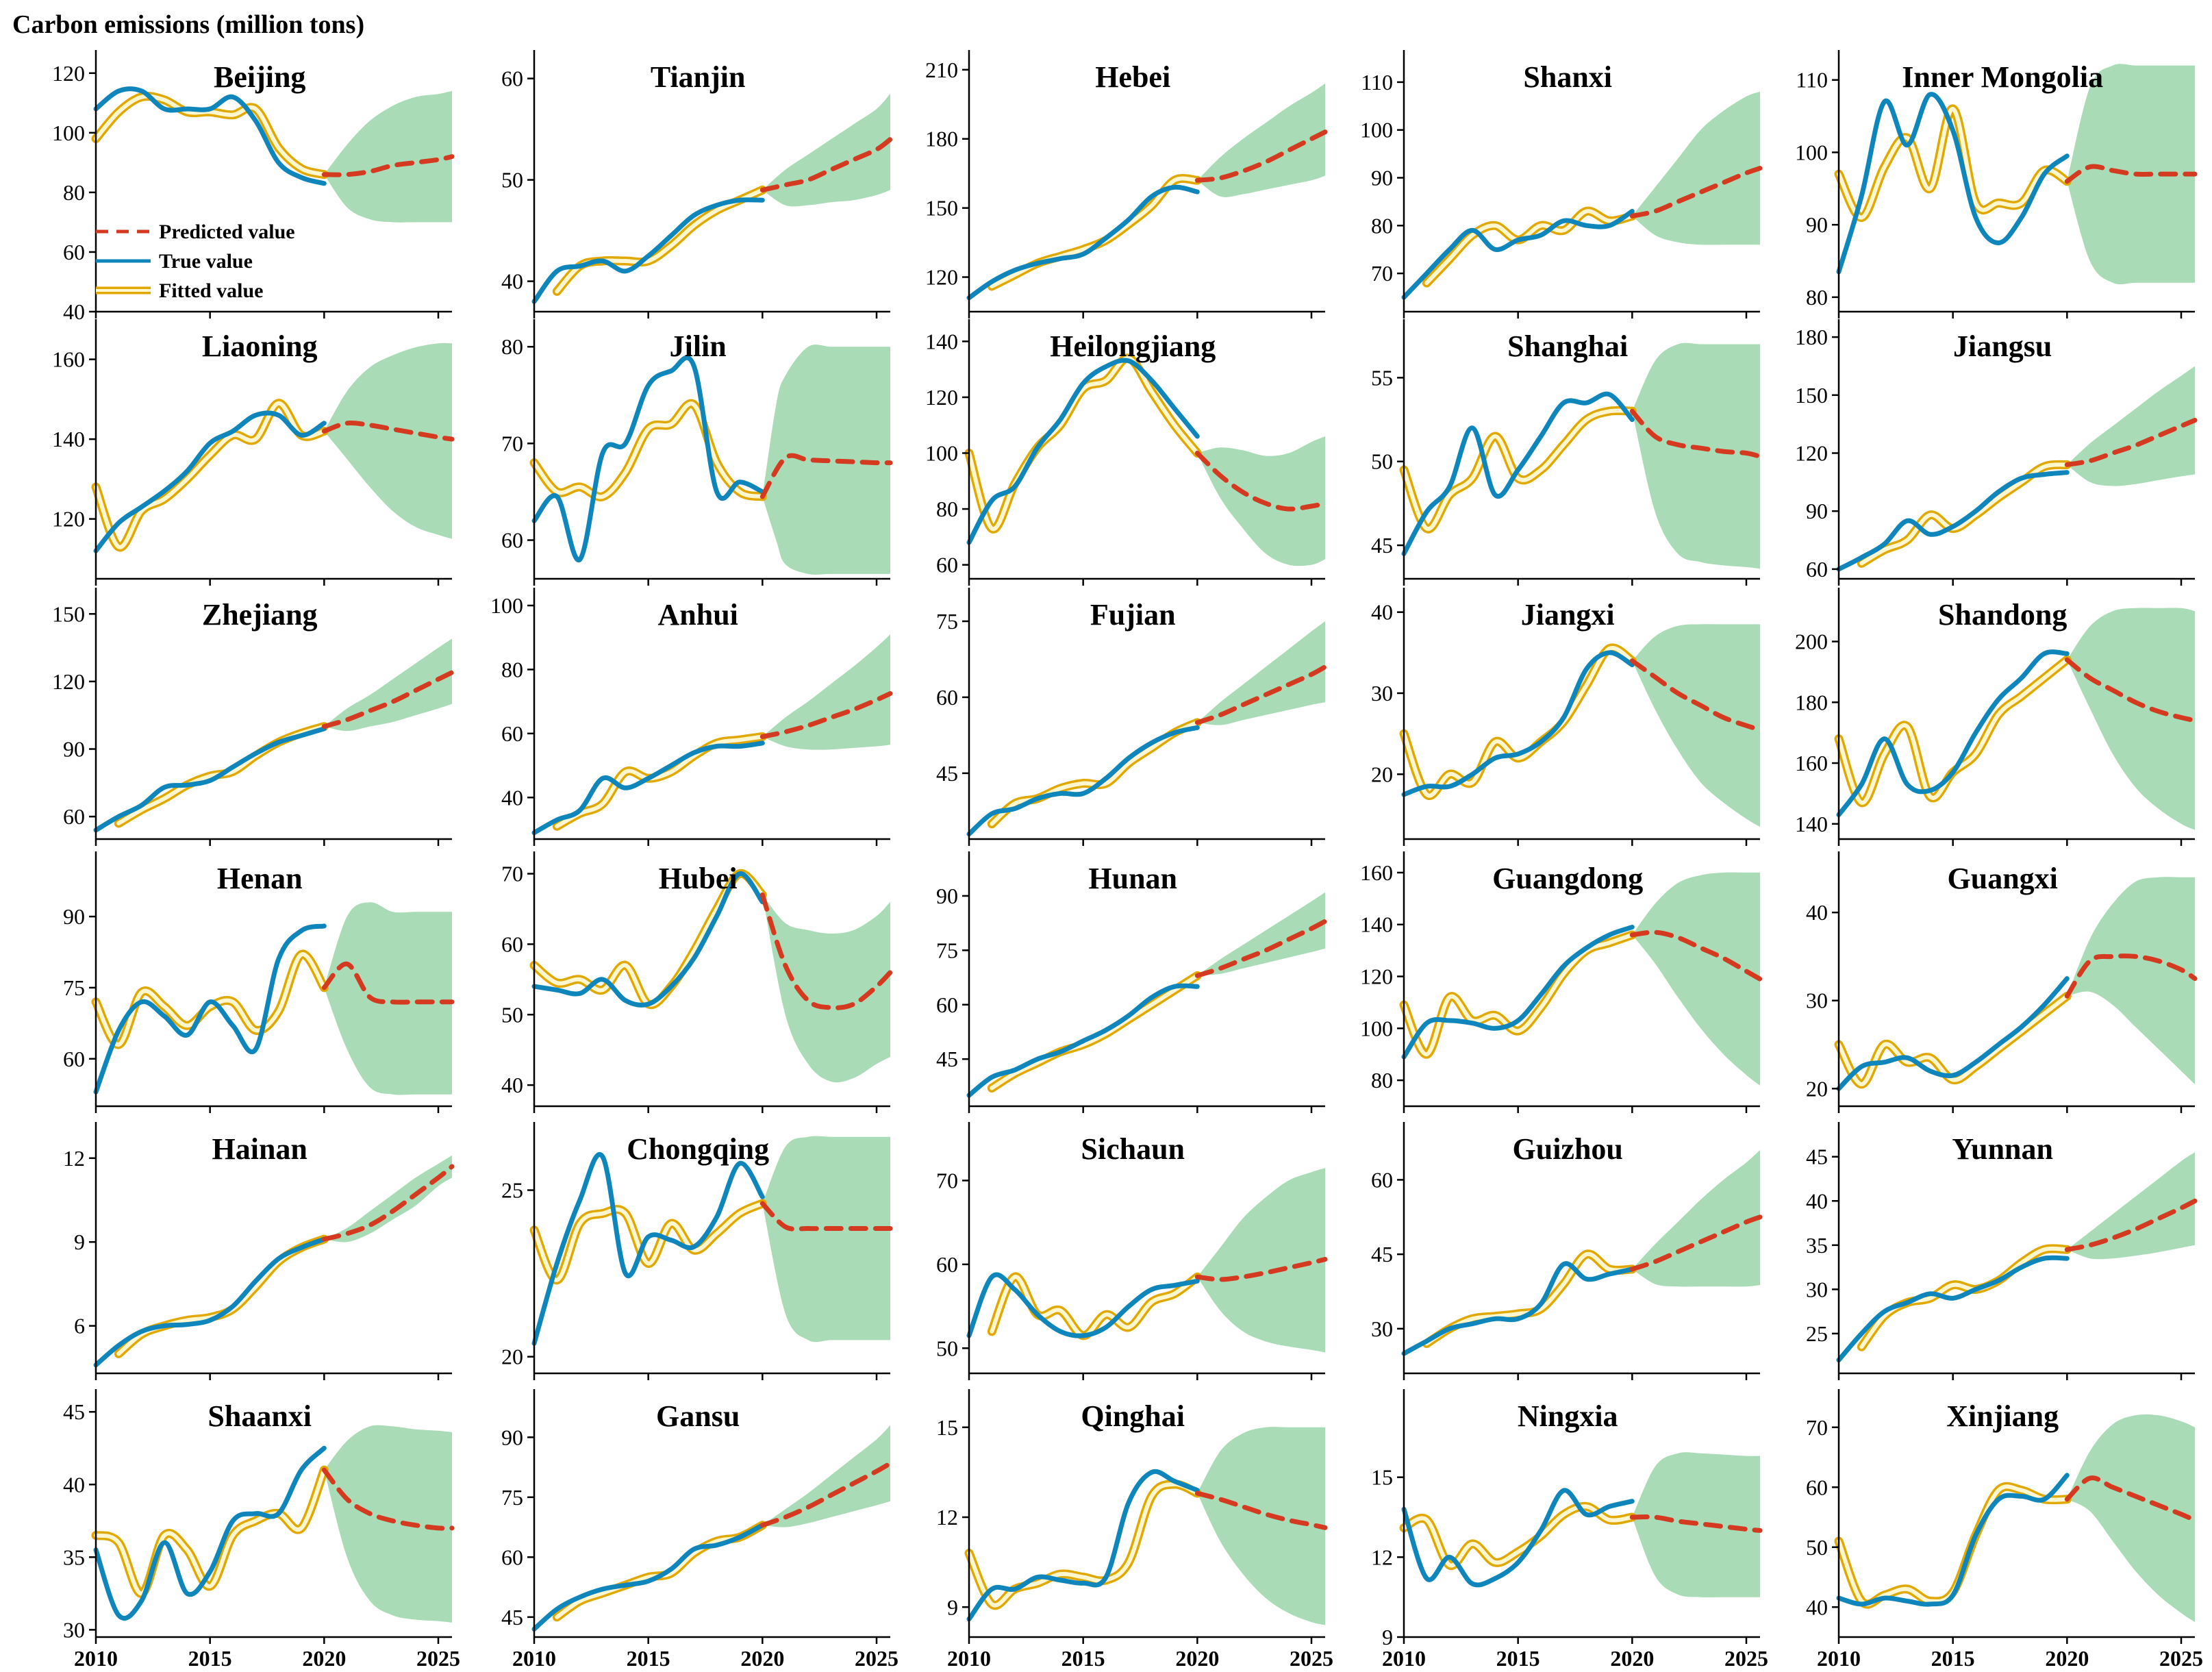 Image resolution: width=2212 pixels, height=1672 pixels. Describe the element at coordinates (79, 1326) in the screenshot. I see `y-tick-label: 6` at that location.